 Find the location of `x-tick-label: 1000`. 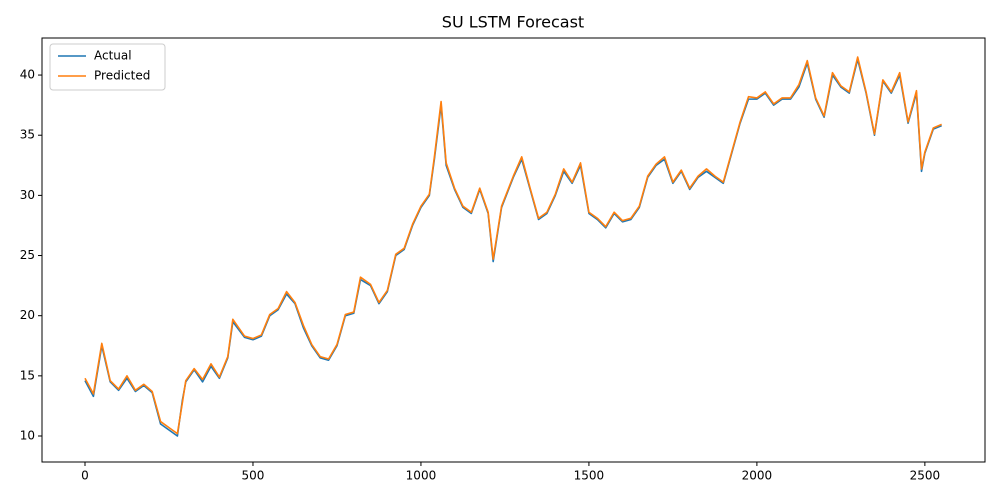

x-tick-label: 1000 is located at coordinates (421, 476).